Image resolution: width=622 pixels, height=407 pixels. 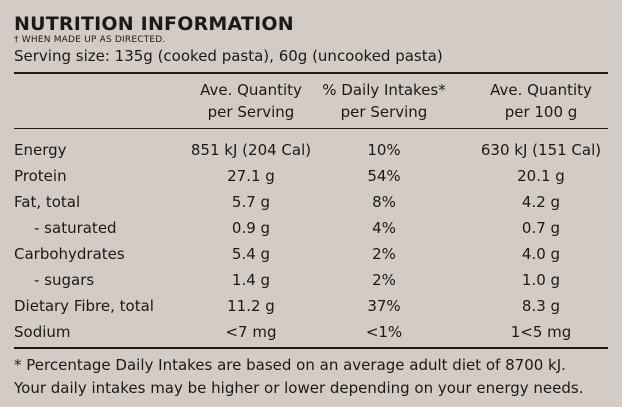 I want to click on nutrient-name: Dietary Fibre, total, so click(x=84, y=306).